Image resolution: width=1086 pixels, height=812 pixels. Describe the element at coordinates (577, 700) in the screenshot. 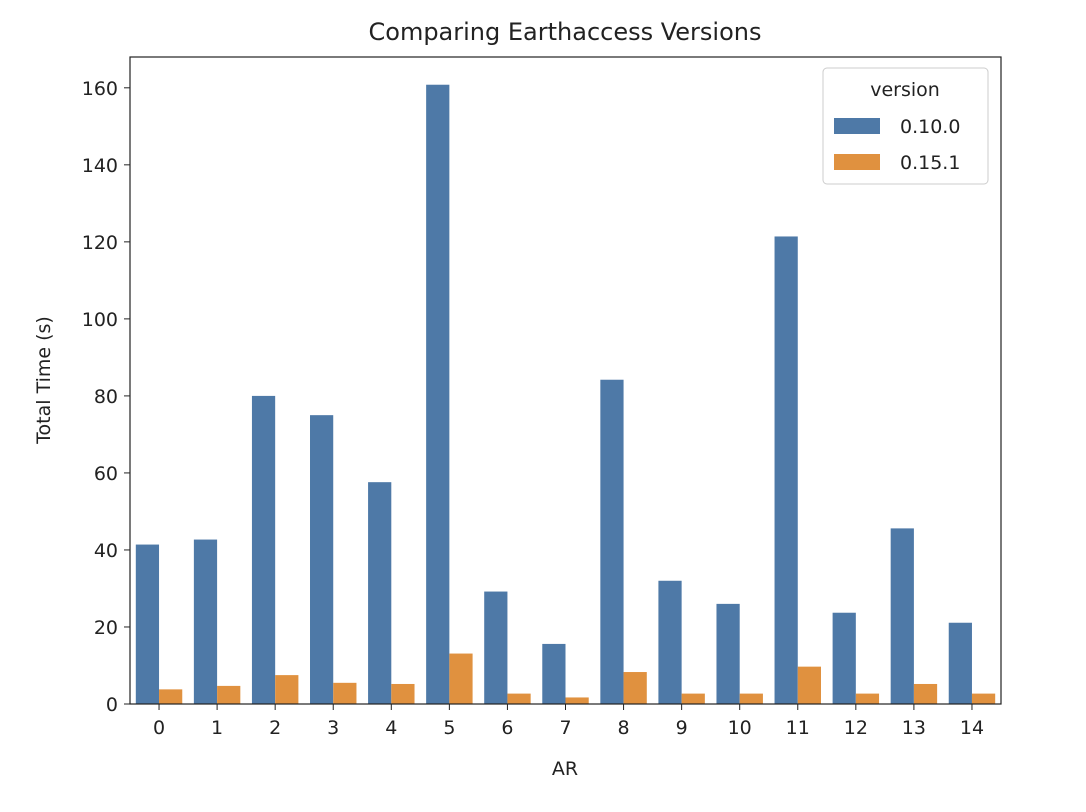

I see `bar-0.15.1-7` at that location.